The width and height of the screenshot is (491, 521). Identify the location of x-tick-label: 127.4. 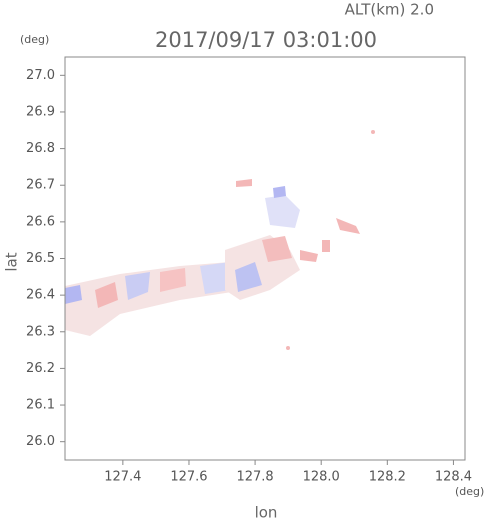
(122, 477).